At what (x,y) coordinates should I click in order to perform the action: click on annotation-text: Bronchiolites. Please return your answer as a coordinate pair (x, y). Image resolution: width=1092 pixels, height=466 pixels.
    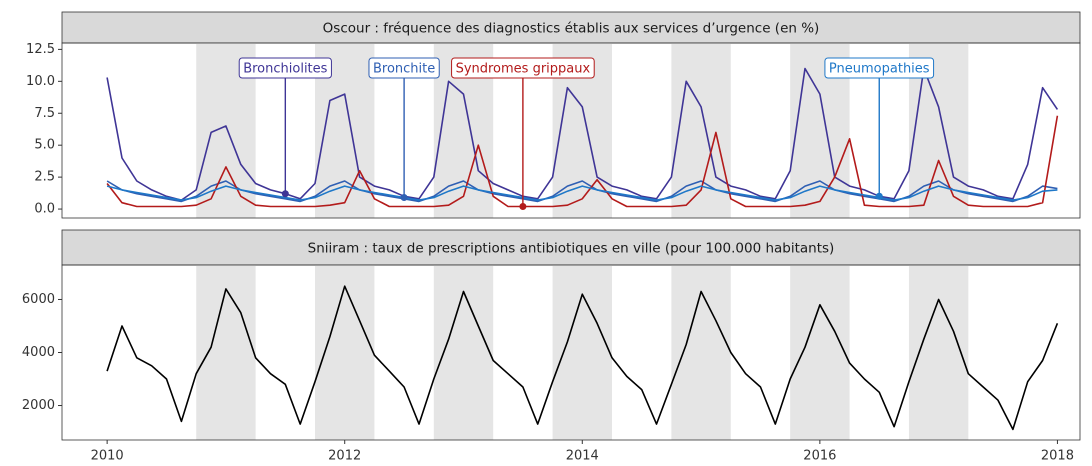
    Looking at the image, I should click on (285, 69).